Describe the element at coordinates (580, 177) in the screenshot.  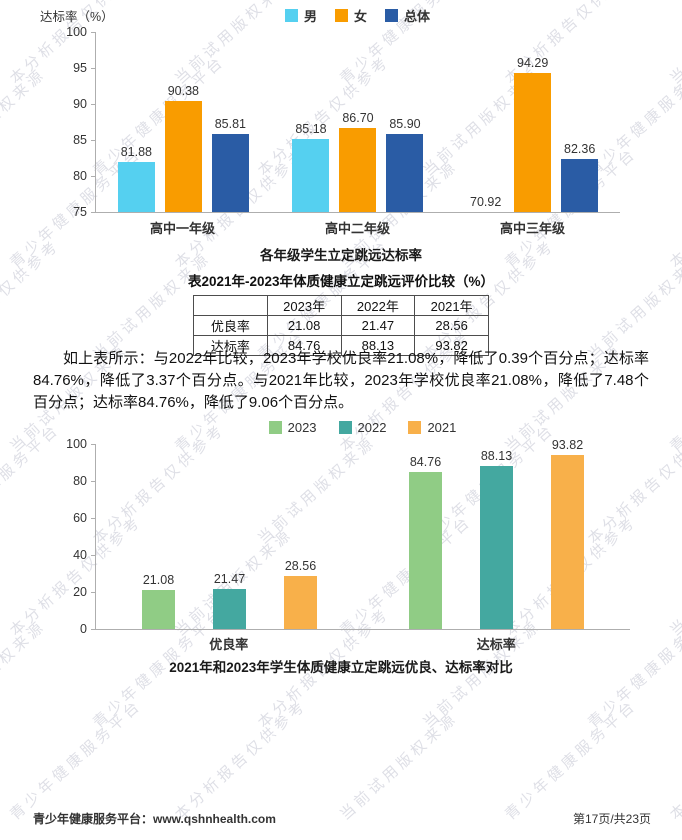
I see `bar-slot: 82.36` at that location.